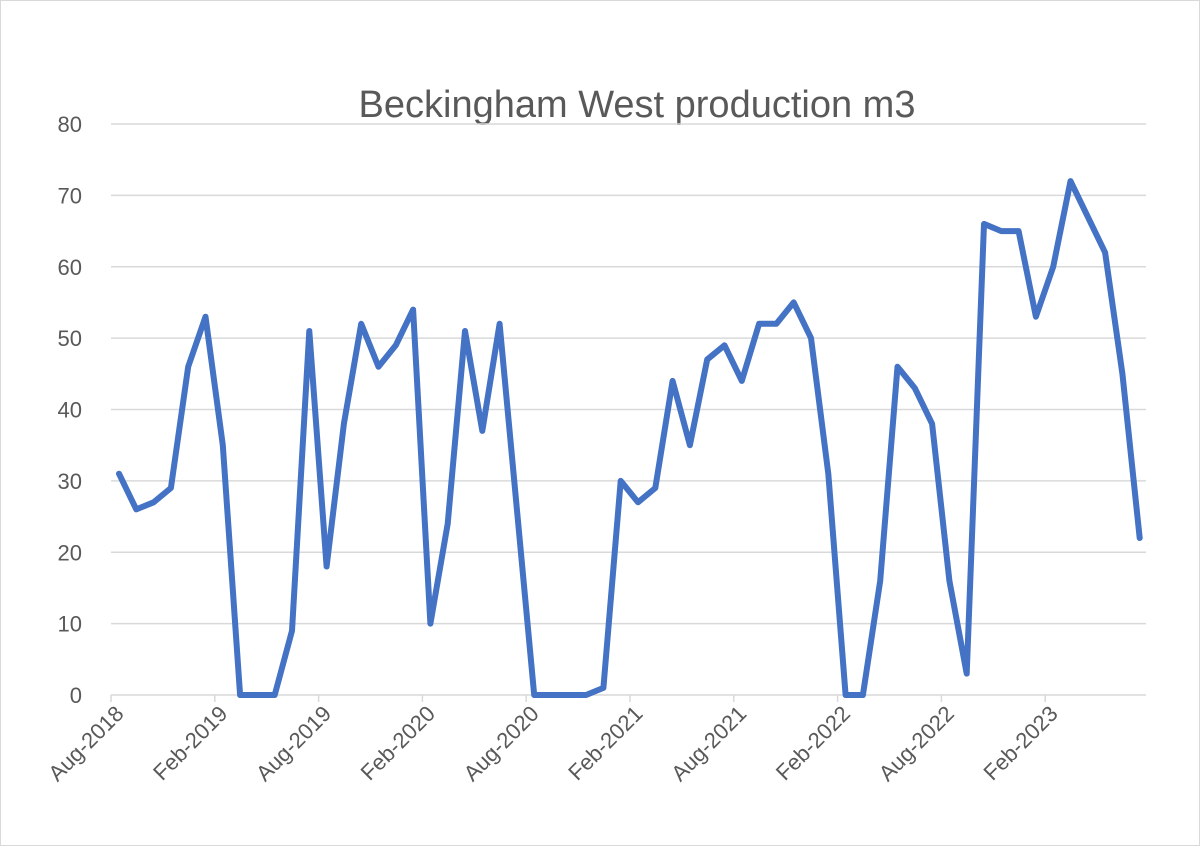 Image resolution: width=1200 pixels, height=846 pixels. Describe the element at coordinates (1020, 743) in the screenshot. I see `x-tick-label: Feb-2023` at that location.